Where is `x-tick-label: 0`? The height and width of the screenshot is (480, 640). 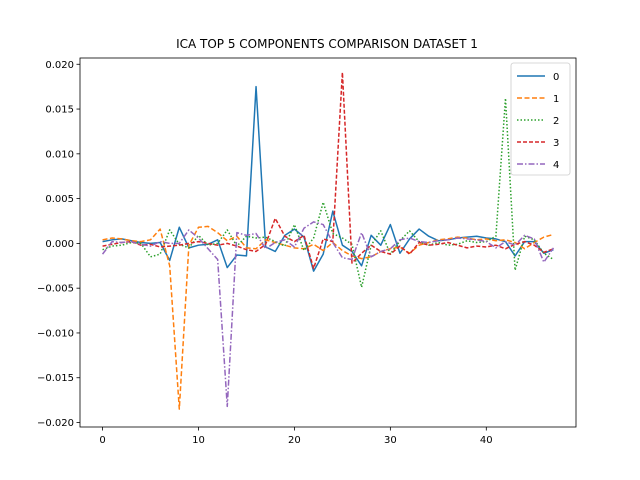
x-tick-label: 0 is located at coordinates (102, 440).